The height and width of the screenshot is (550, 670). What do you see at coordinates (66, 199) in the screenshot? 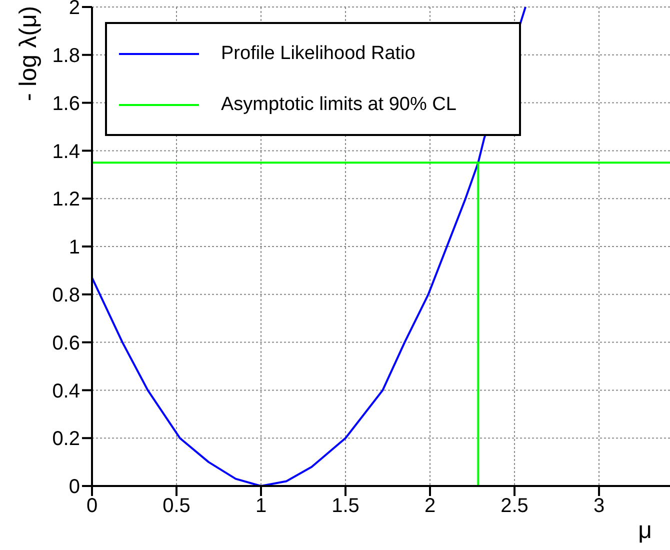
I see `y-tick-label: 1.2` at bounding box center [66, 199].